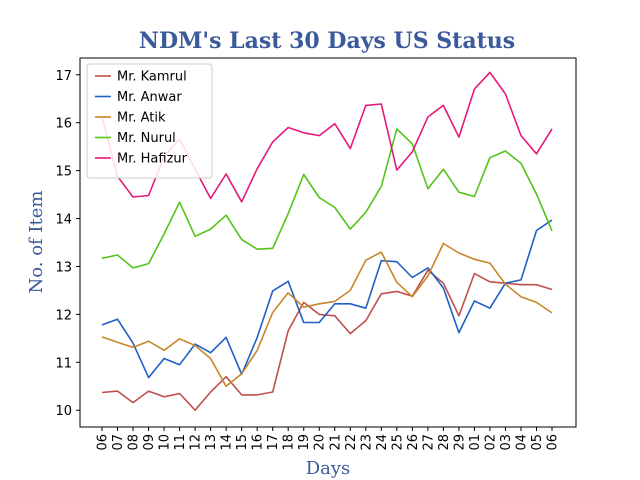 The width and height of the screenshot is (640, 480). Describe the element at coordinates (118, 442) in the screenshot. I see `x-tick-label: 07` at that location.